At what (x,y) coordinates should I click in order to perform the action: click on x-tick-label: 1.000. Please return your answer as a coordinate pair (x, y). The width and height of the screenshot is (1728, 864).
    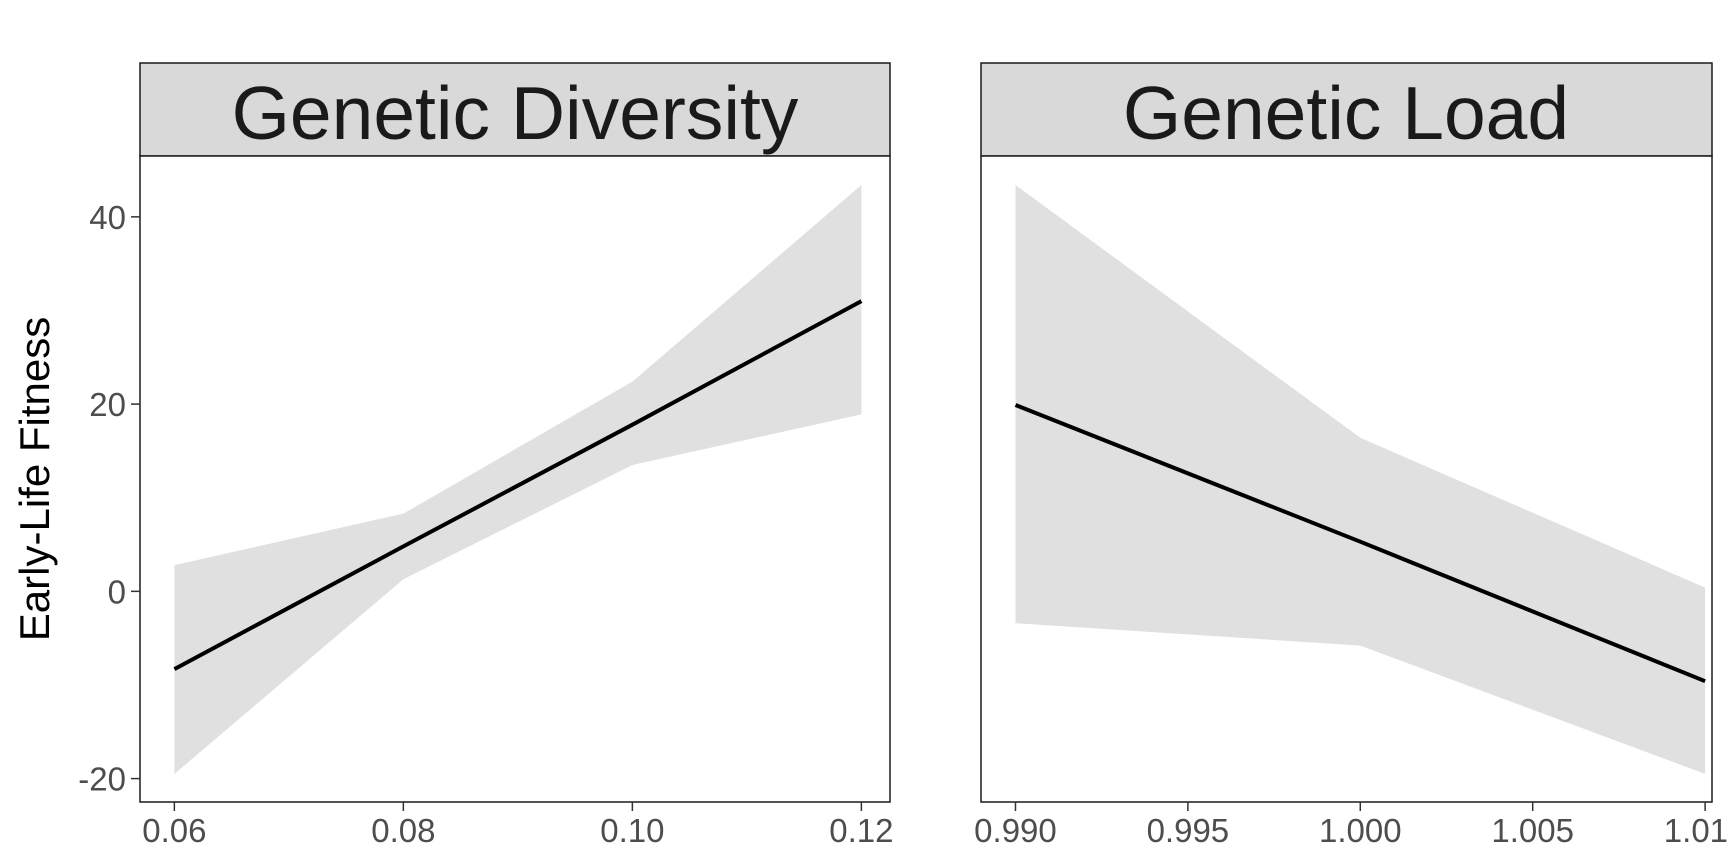
    Looking at the image, I should click on (1360, 830).